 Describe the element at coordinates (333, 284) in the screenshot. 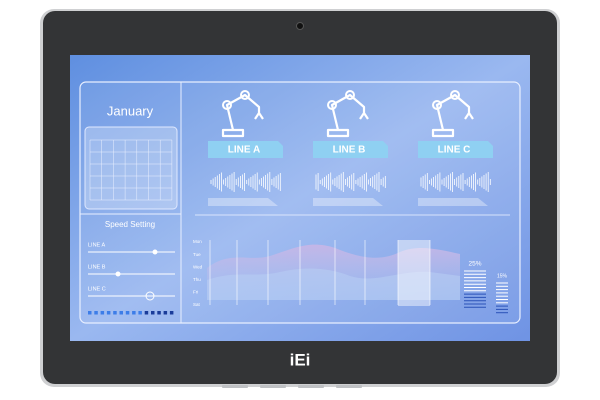

I see `wave-area` at that location.